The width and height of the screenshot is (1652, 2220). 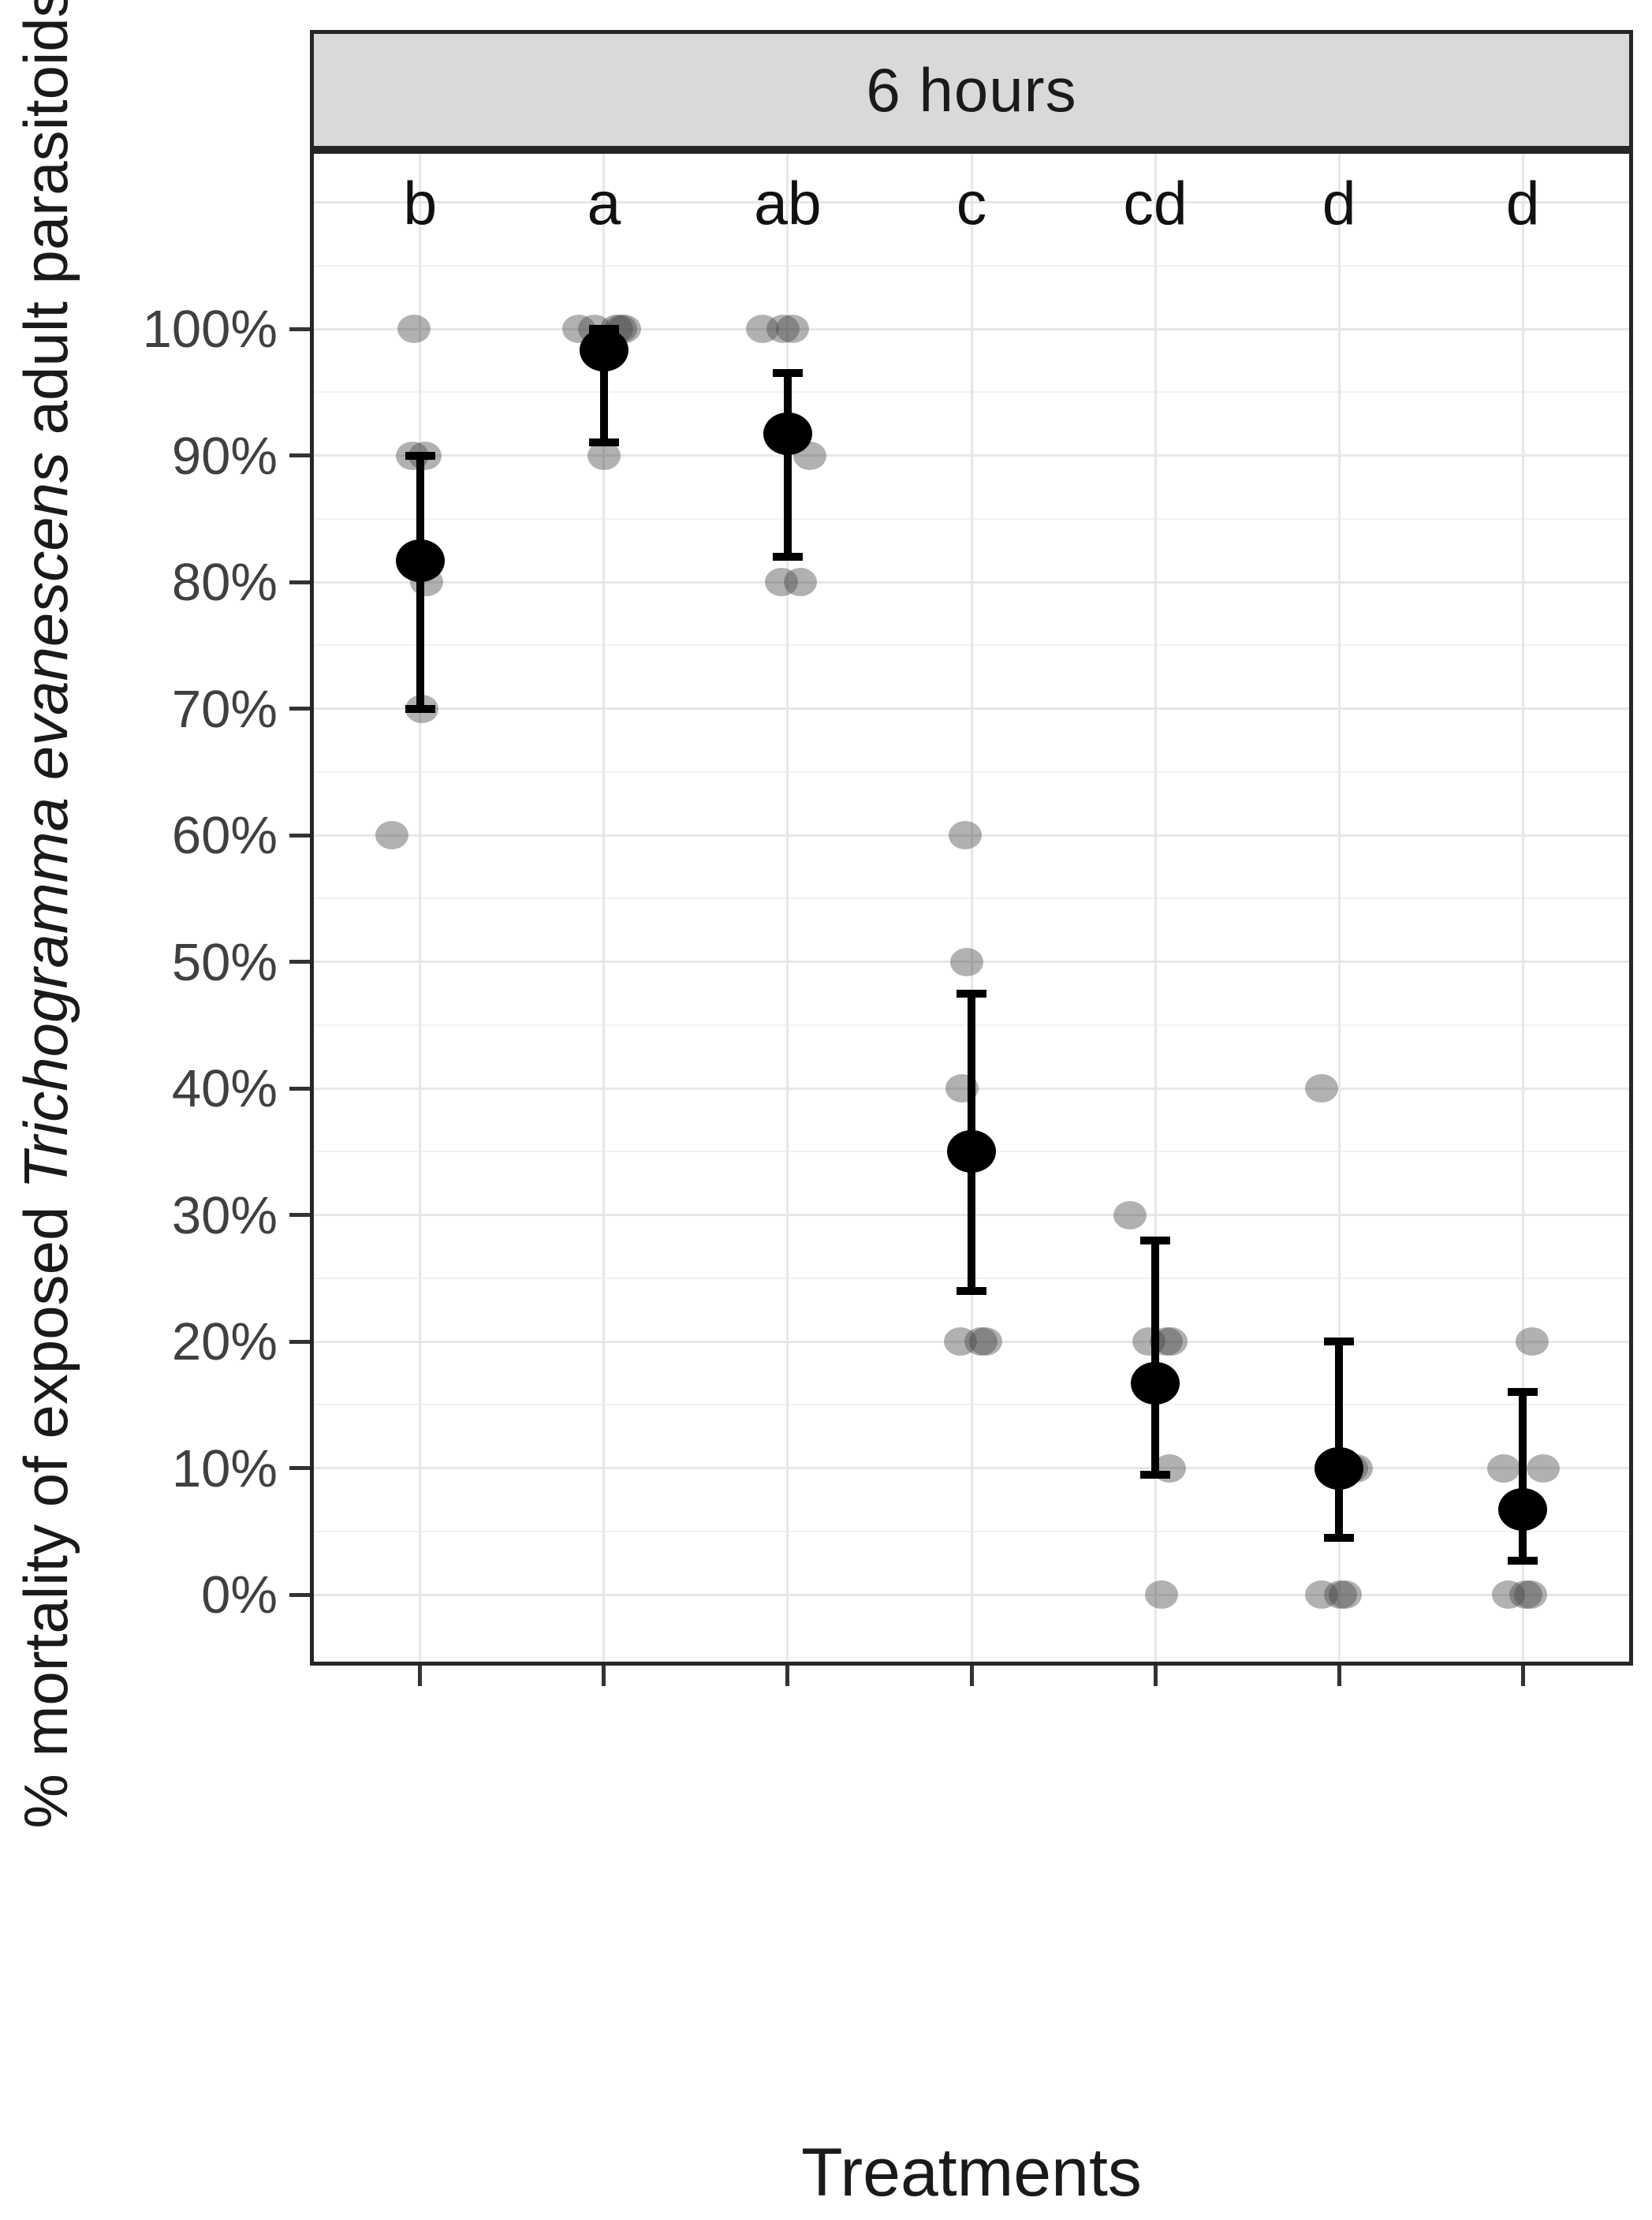 What do you see at coordinates (971, 2173) in the screenshot?
I see `x-axis-title: Treatments` at bounding box center [971, 2173].